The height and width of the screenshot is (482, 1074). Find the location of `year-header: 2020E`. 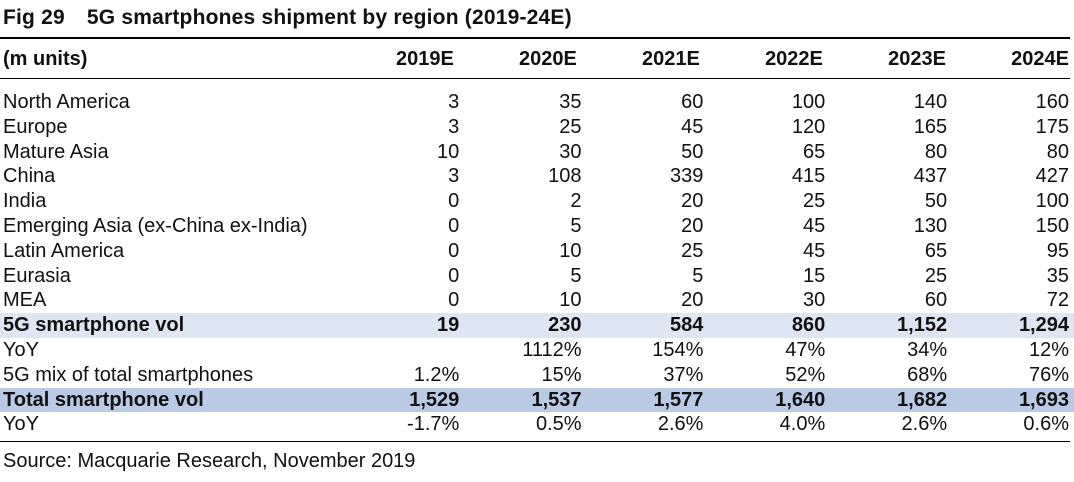

year-header: 2020E is located at coordinates (548, 58).